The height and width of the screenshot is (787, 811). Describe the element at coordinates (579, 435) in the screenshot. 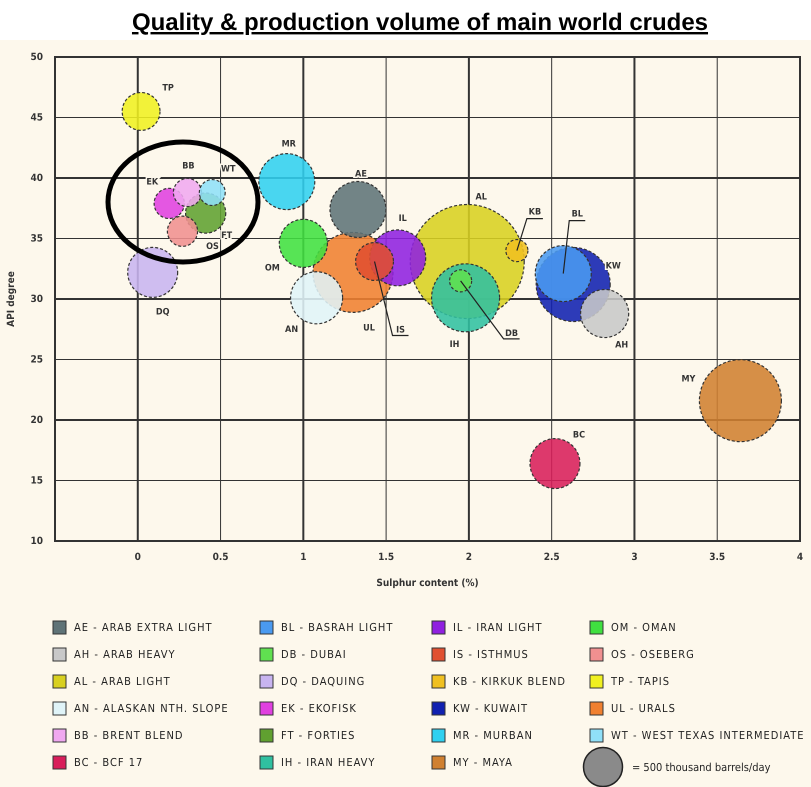

I see `annotation: BC` at that location.